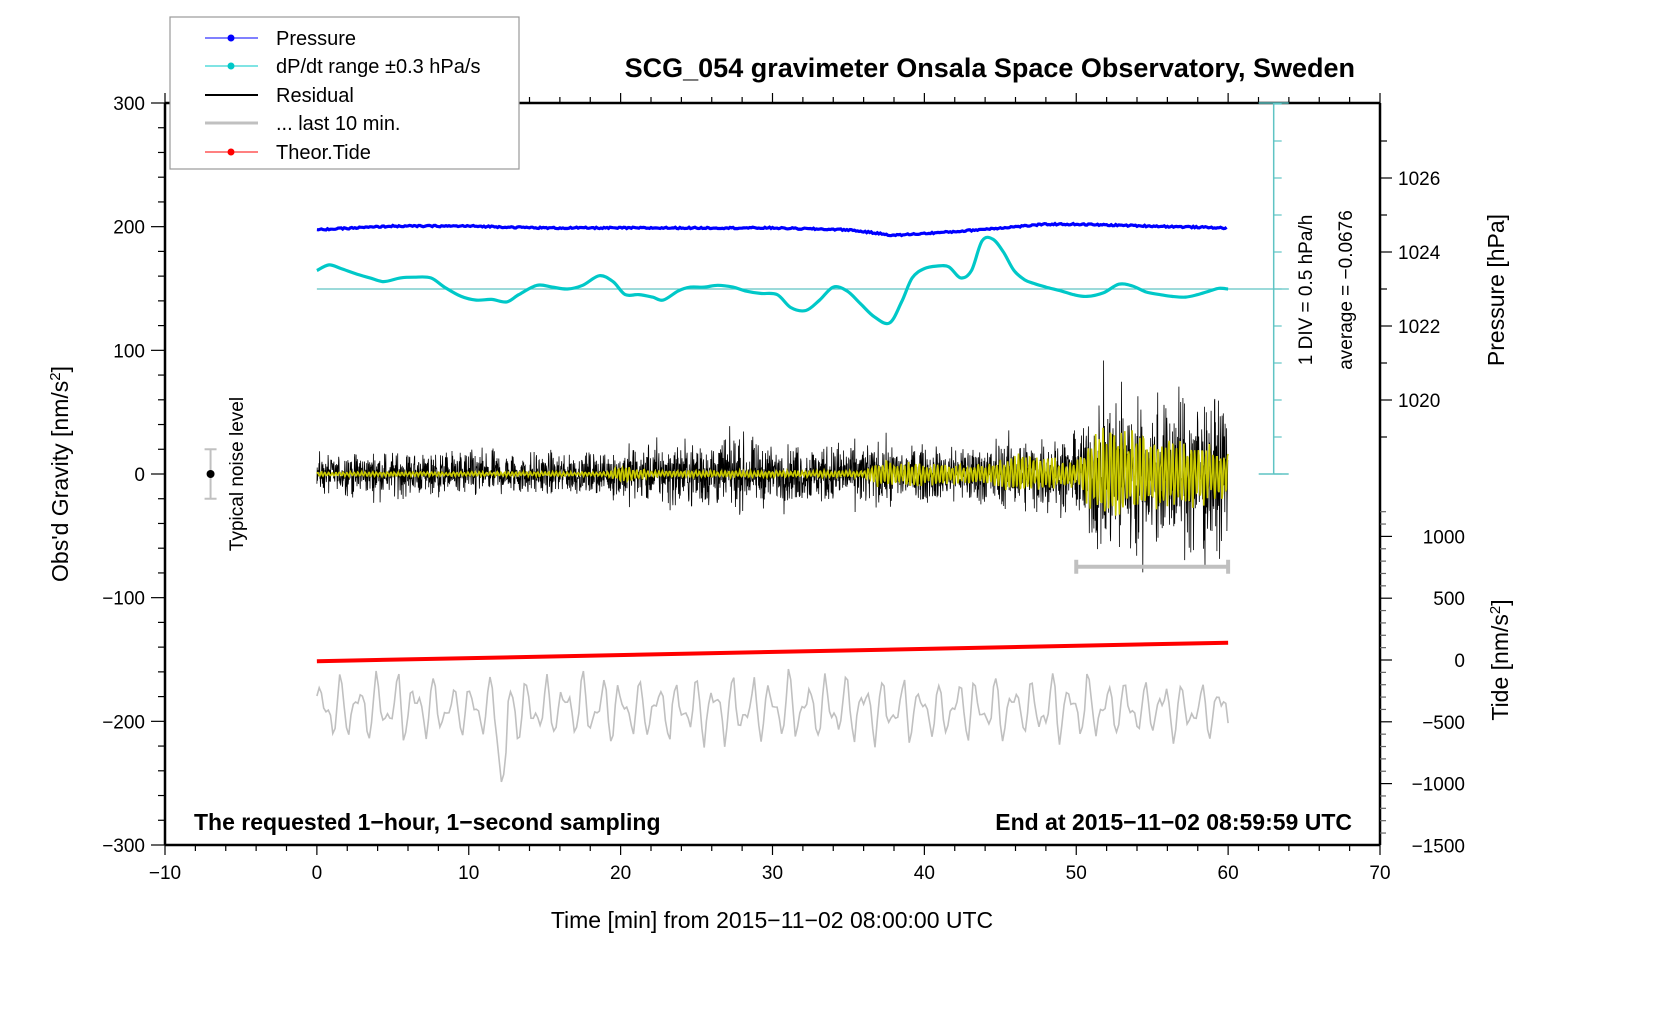 This screenshot has width=1676, height=1025. I want to click on series-pressure, so click(772, 229).